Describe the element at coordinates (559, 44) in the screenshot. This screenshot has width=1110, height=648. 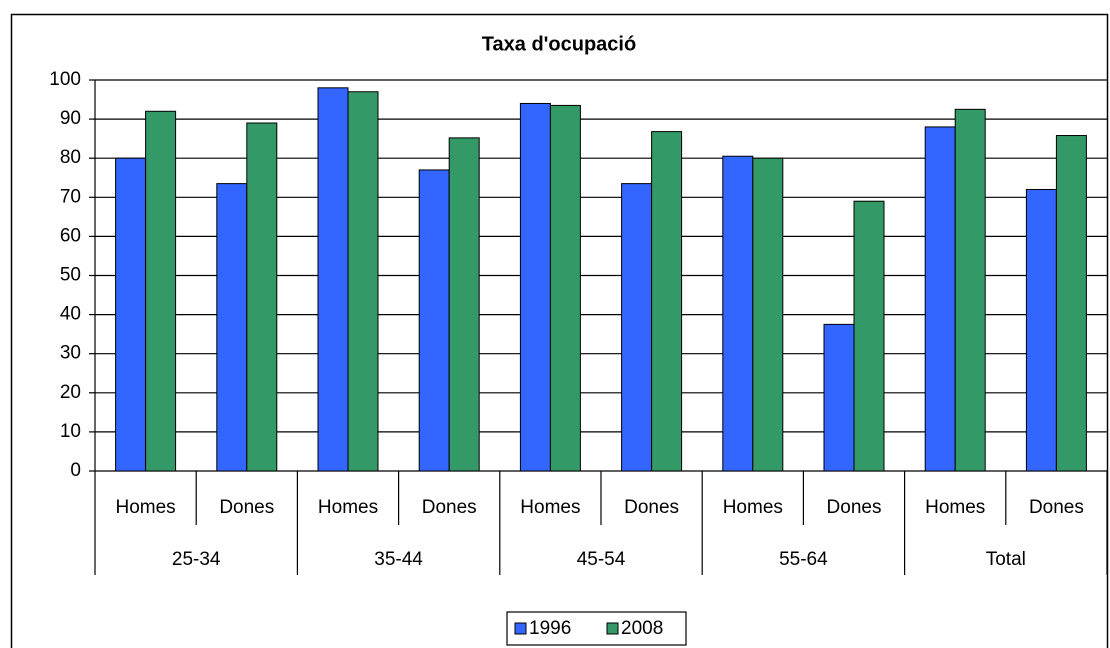
I see `chart-title: Taxa d'ocupació` at that location.